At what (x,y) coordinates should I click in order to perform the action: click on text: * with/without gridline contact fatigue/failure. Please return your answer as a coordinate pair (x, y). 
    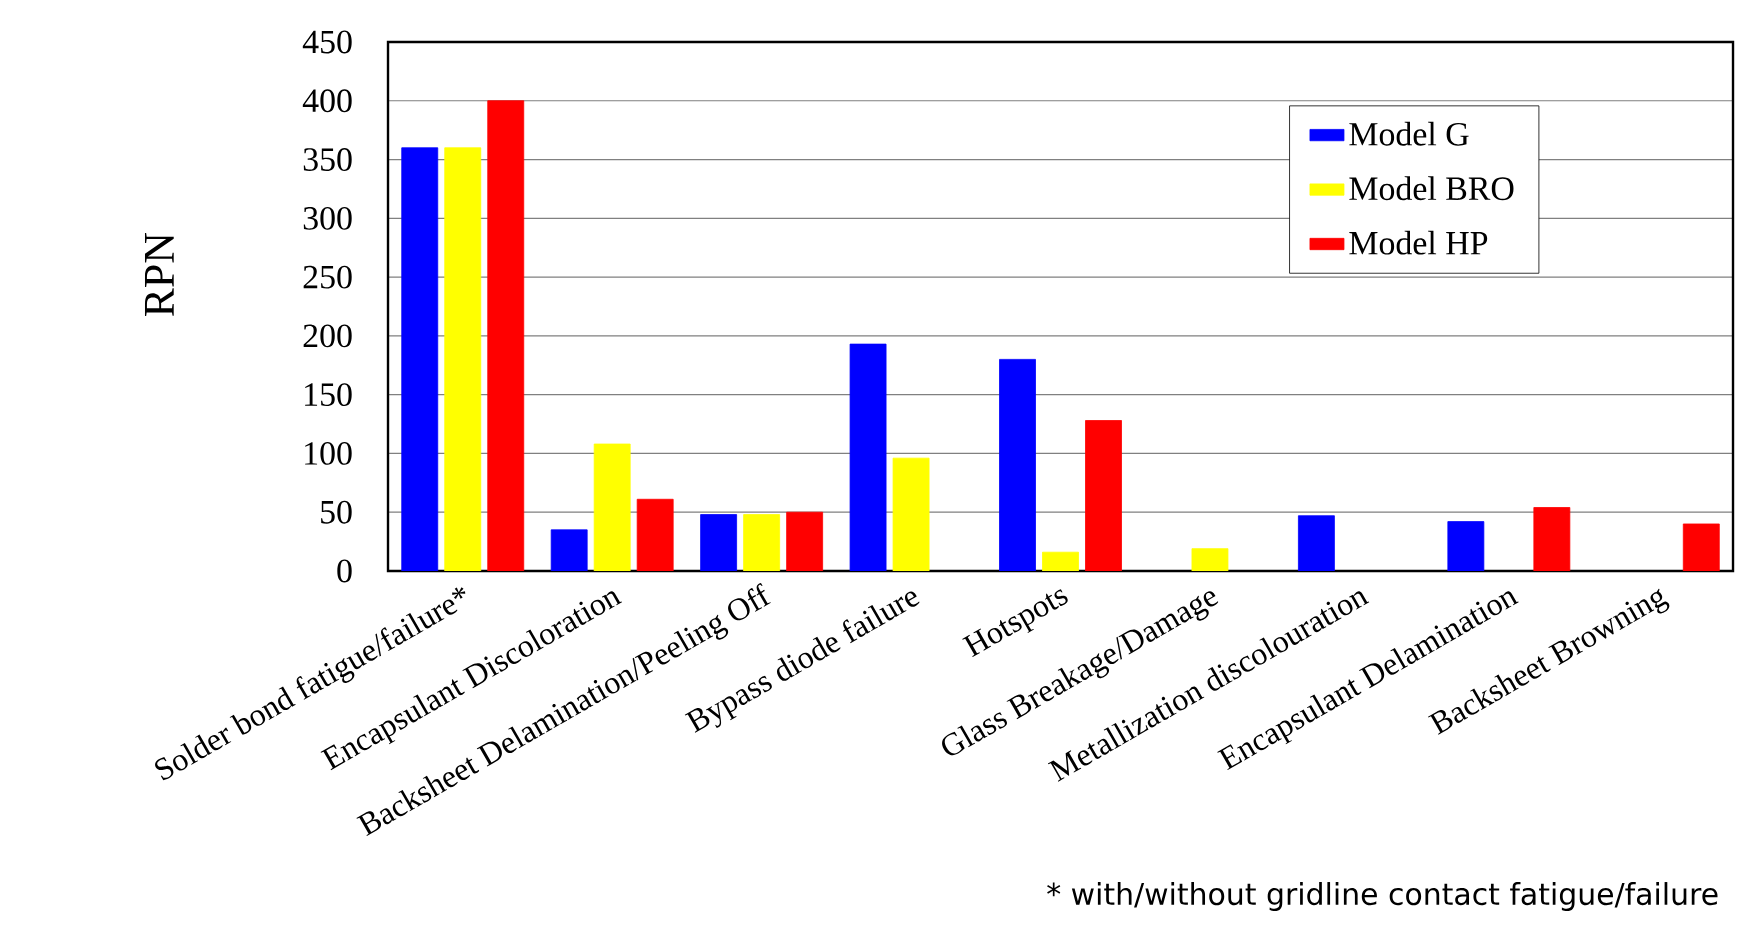
    Looking at the image, I should click on (1382, 896).